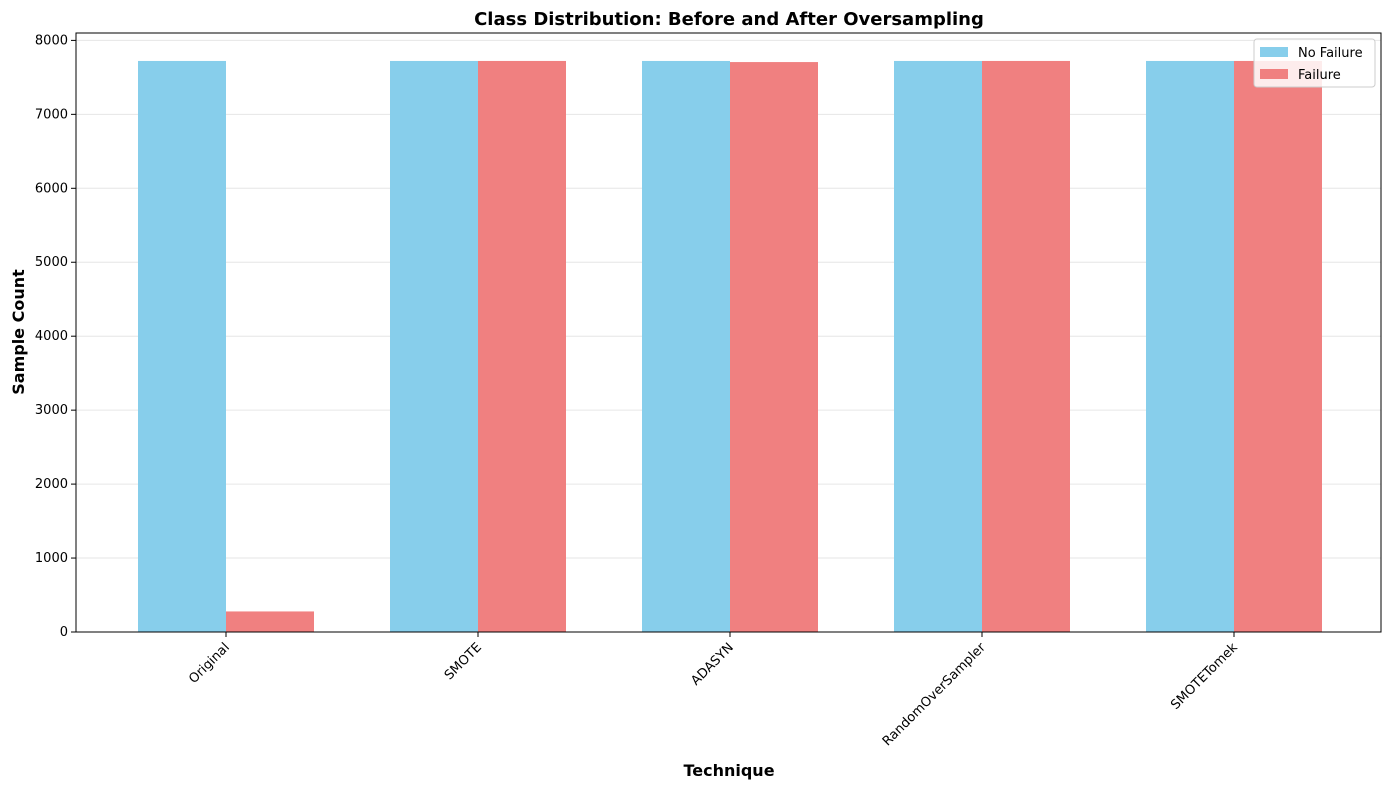 This screenshot has width=1389, height=790. Describe the element at coordinates (51, 410) in the screenshot. I see `y-tick-label: 3000` at that location.